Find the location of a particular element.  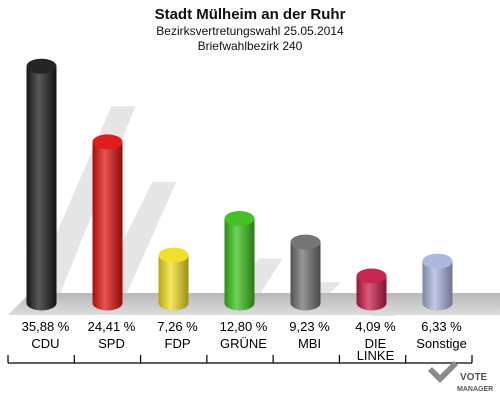

bar-die-linke is located at coordinates (371, 293).